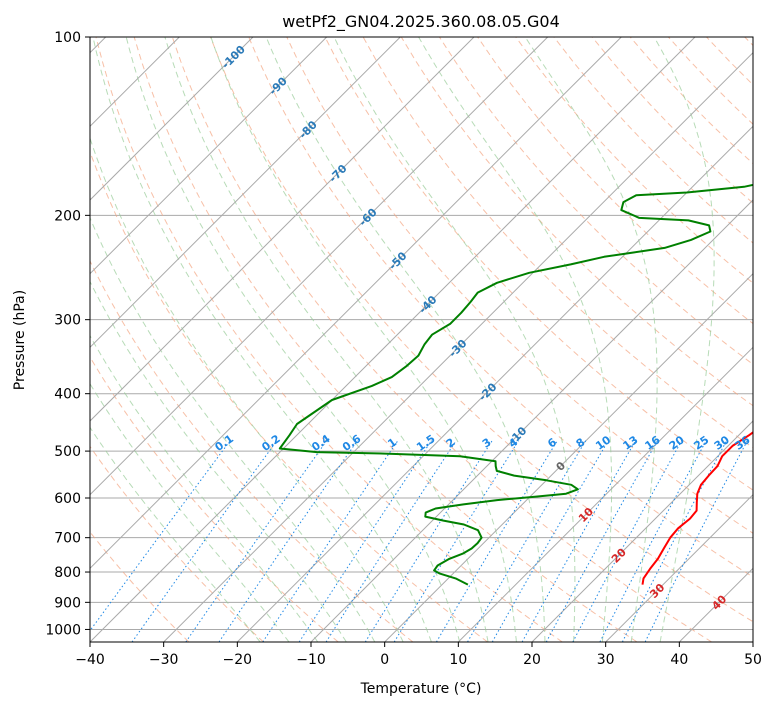  What do you see at coordinates (421, 22) in the screenshot?
I see `chart-title: wetPf2_GN04.2025.360.08.05.G04` at bounding box center [421, 22].